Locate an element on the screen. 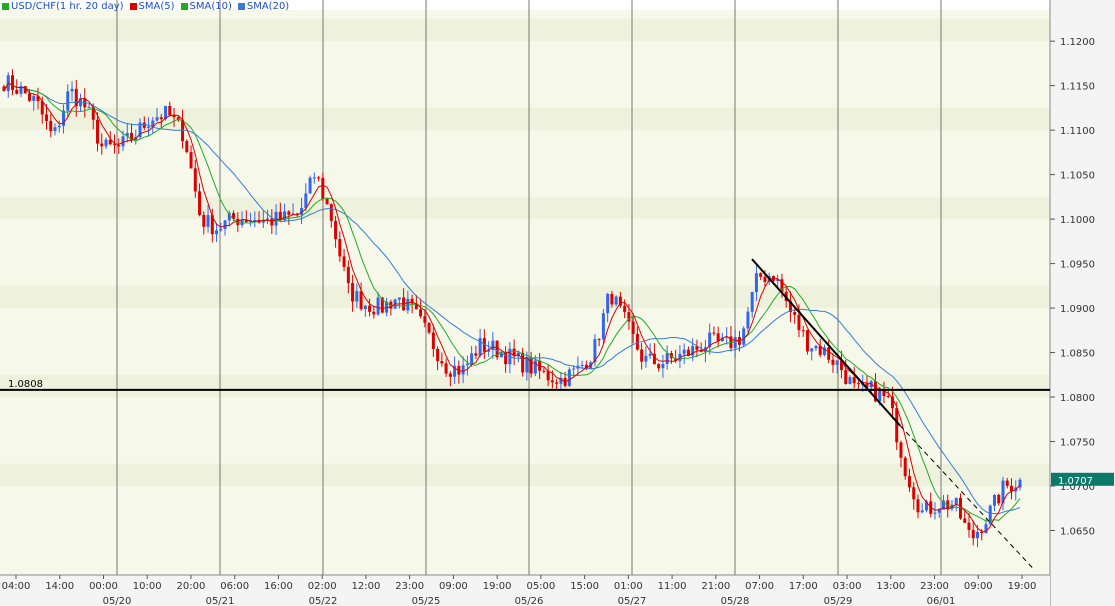 This screenshot has height=606, width=1115. legend-swatch-sma10 is located at coordinates (184, 6).